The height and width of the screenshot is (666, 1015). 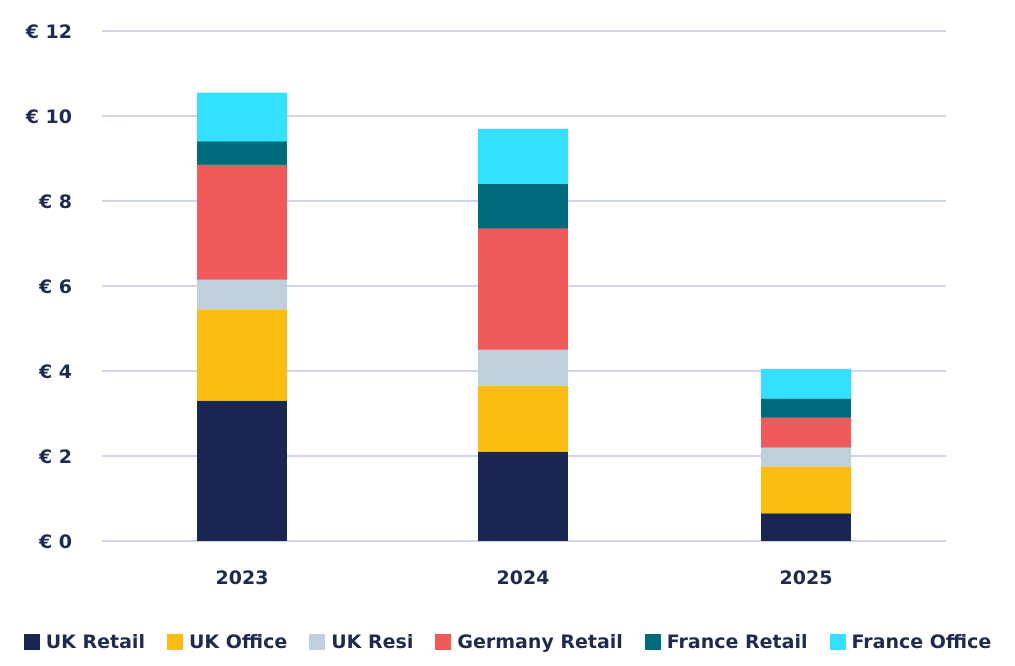 What do you see at coordinates (372, 642) in the screenshot?
I see `legend-label: UK Resi` at bounding box center [372, 642].